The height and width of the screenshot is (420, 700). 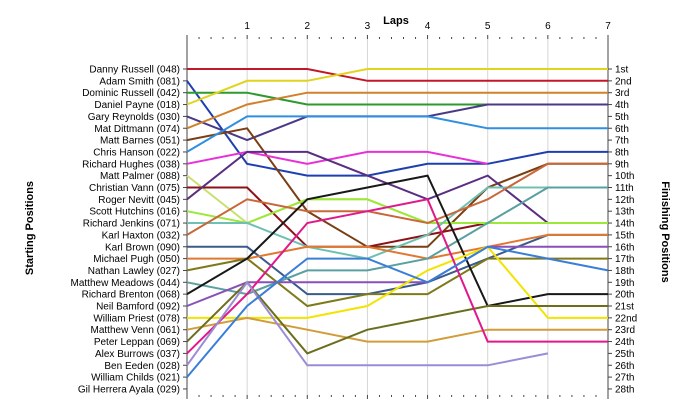 What do you see at coordinates (308, 26) in the screenshot?
I see `x-tick-label: 2` at bounding box center [308, 26].